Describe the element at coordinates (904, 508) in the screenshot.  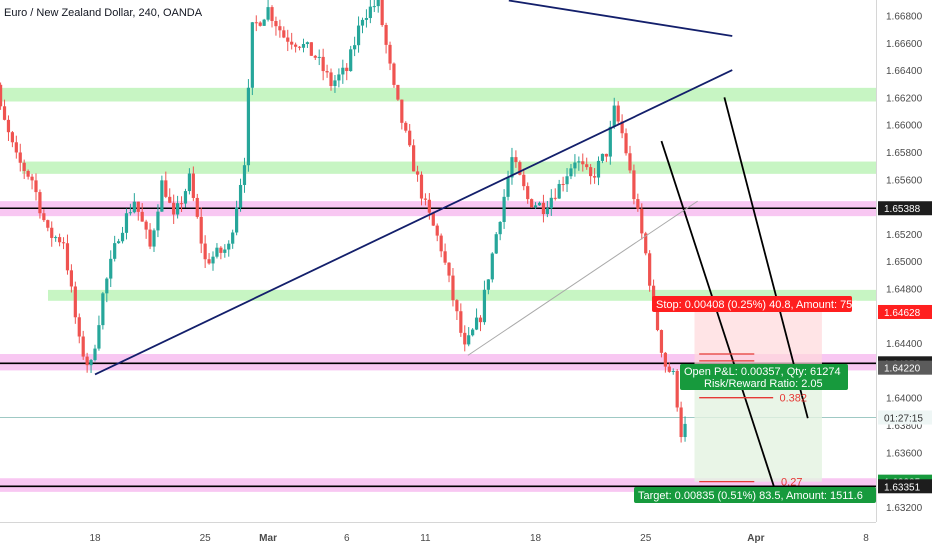
I see `price-tick-label: 1.63200` at that location.